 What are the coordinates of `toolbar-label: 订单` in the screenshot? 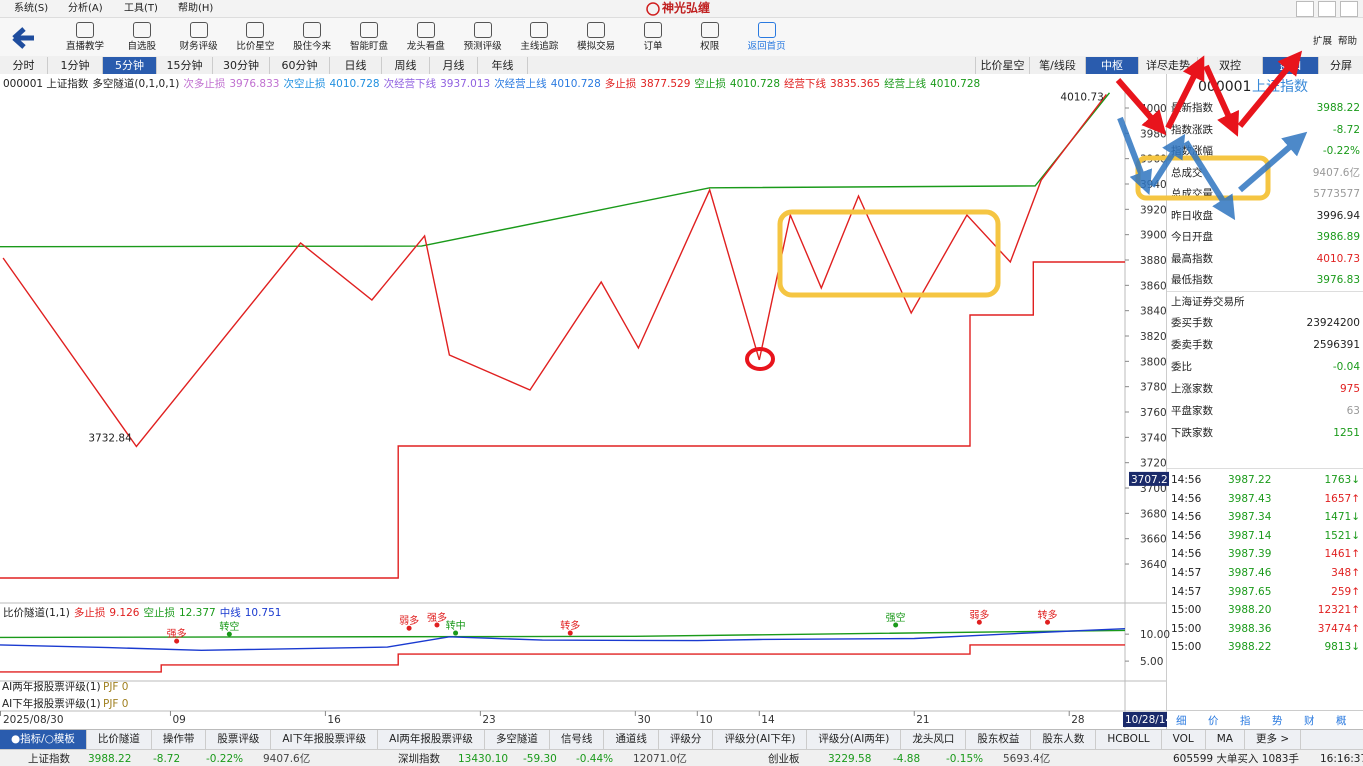 It's located at (653, 46).